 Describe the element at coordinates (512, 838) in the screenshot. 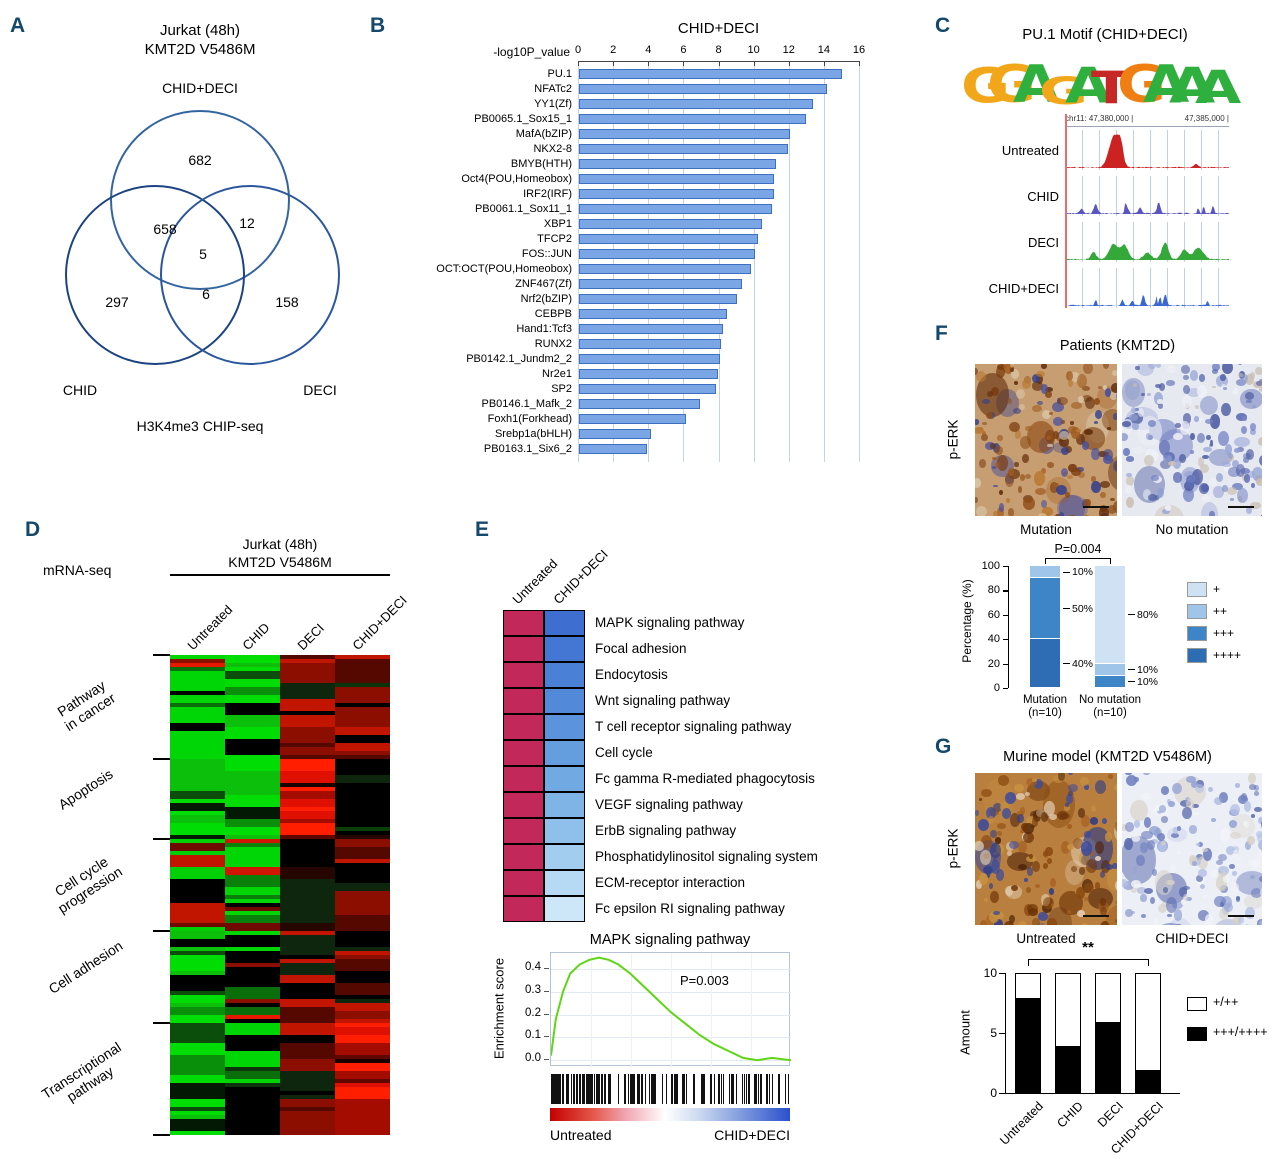

I see `gsea-yticks: 0.0 0.1 0.2 0.3 0.4` at that location.